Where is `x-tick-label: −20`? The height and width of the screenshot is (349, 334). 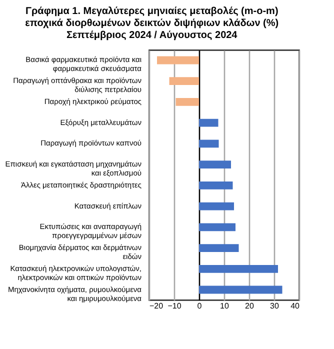 x-tick-label: −20 is located at coordinates (157, 306).